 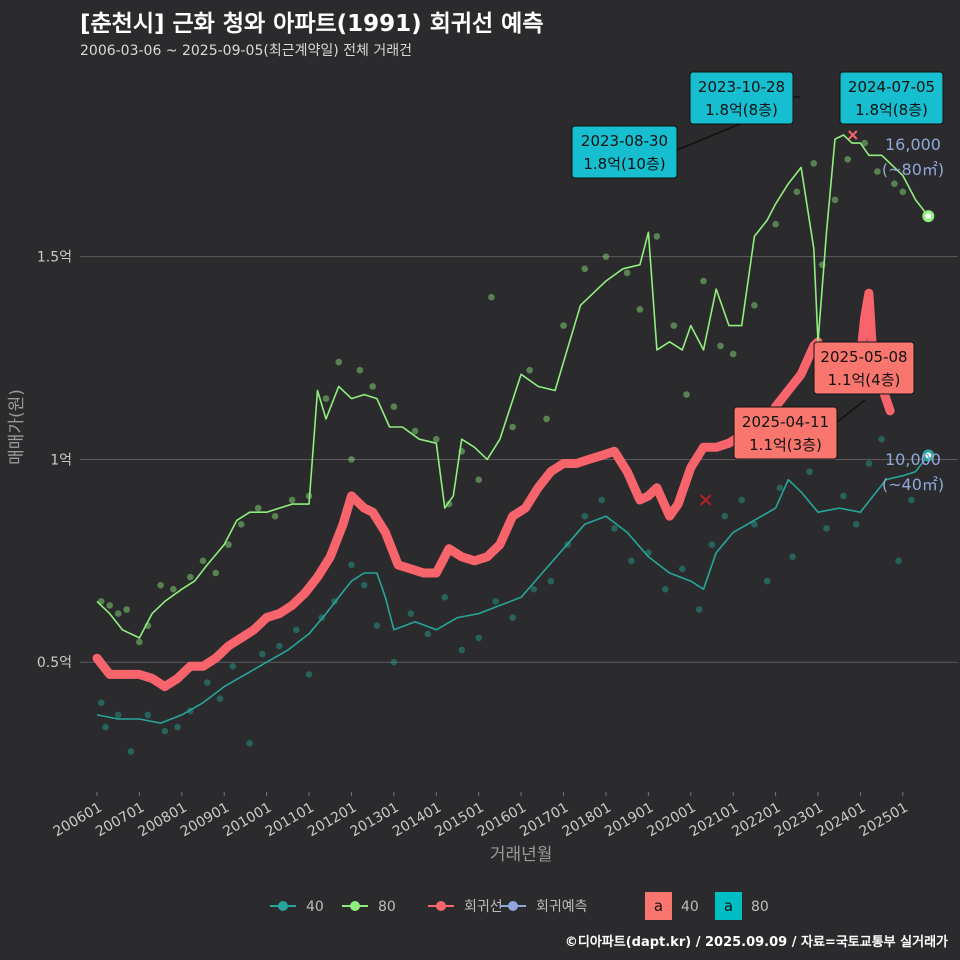 What do you see at coordinates (884, 820) in the screenshot?
I see `x-tick-label: 202501` at bounding box center [884, 820].